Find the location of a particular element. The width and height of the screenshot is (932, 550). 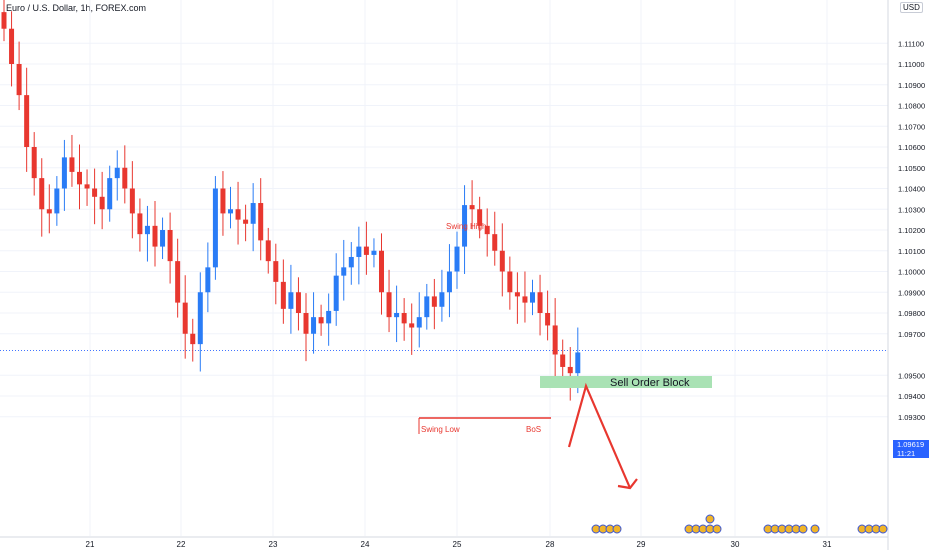

y-tick-label: 1.10300 is located at coordinates (911, 209).